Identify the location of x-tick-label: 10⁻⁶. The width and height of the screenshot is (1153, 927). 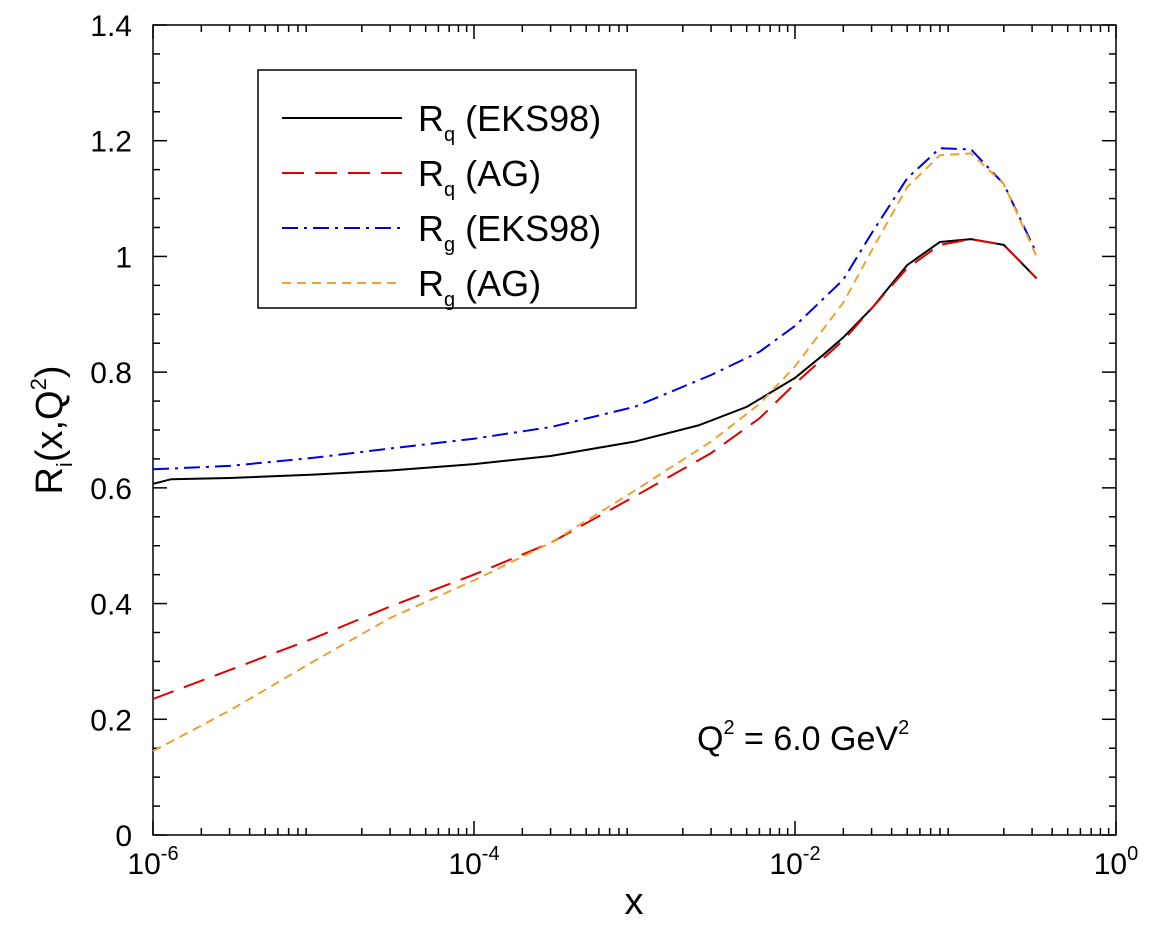
(152, 862).